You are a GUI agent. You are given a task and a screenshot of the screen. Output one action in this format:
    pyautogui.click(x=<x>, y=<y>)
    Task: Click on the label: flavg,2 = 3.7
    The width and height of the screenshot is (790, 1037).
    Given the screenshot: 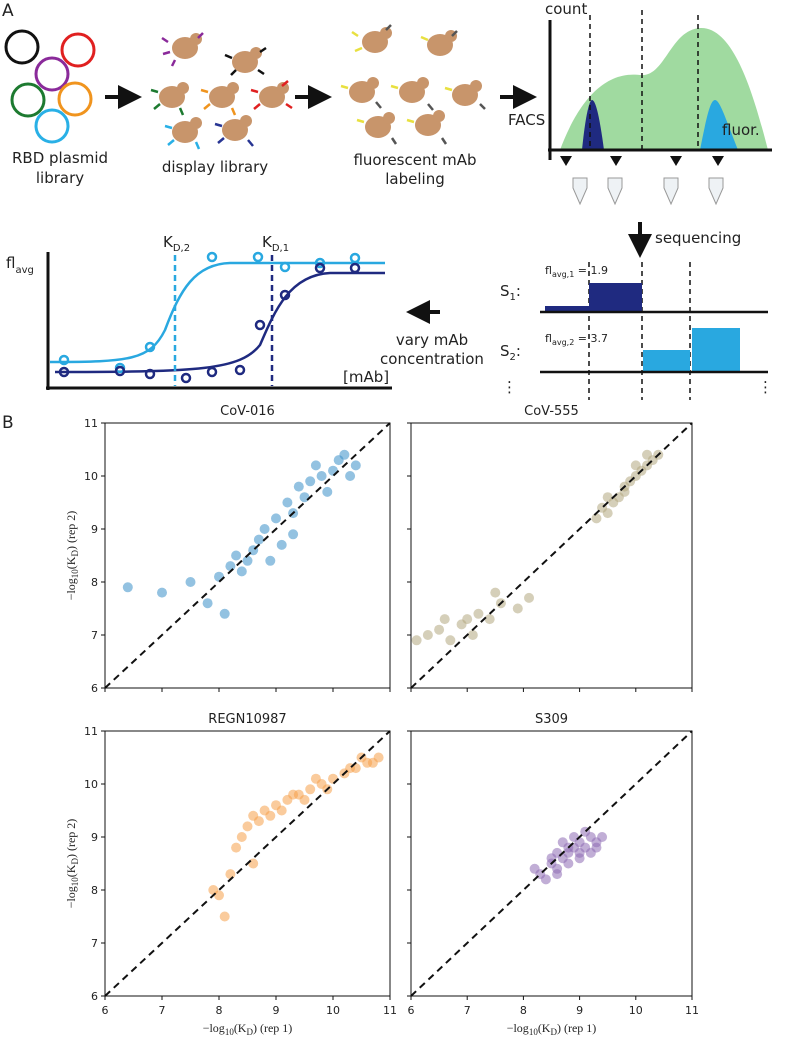 What is the action you would take?
    pyautogui.click(x=576, y=339)
    